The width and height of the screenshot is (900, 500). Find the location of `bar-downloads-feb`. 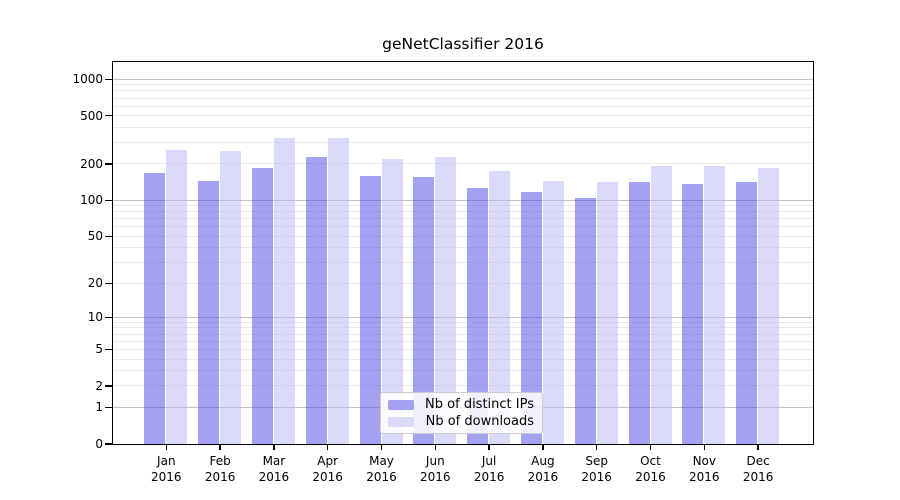

bar-downloads-feb is located at coordinates (231, 297).